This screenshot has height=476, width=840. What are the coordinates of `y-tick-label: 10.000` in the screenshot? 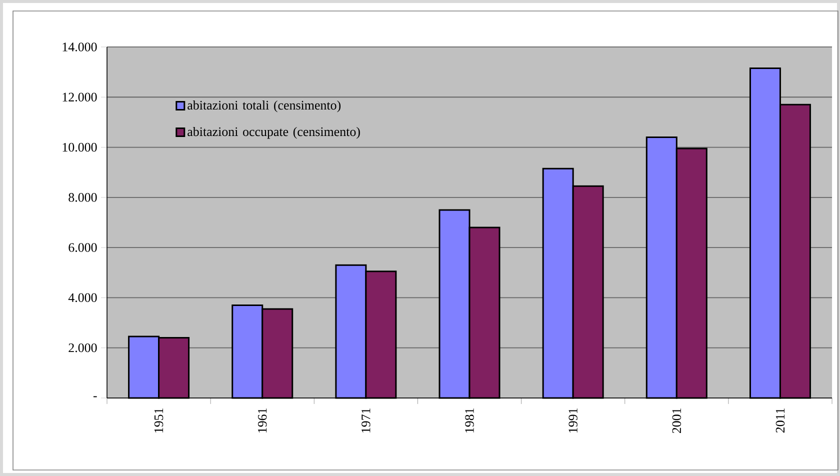 It's located at (79, 147).